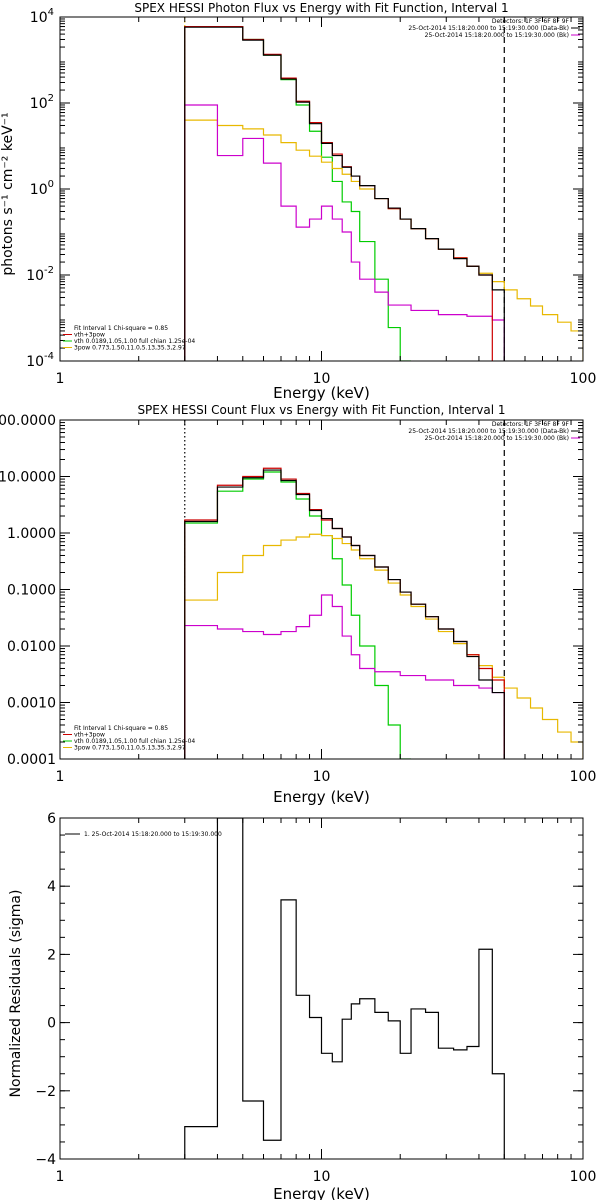 This screenshot has width=600, height=1204. Describe the element at coordinates (51, 1024) in the screenshot. I see `y-tick-label: 0` at that location.